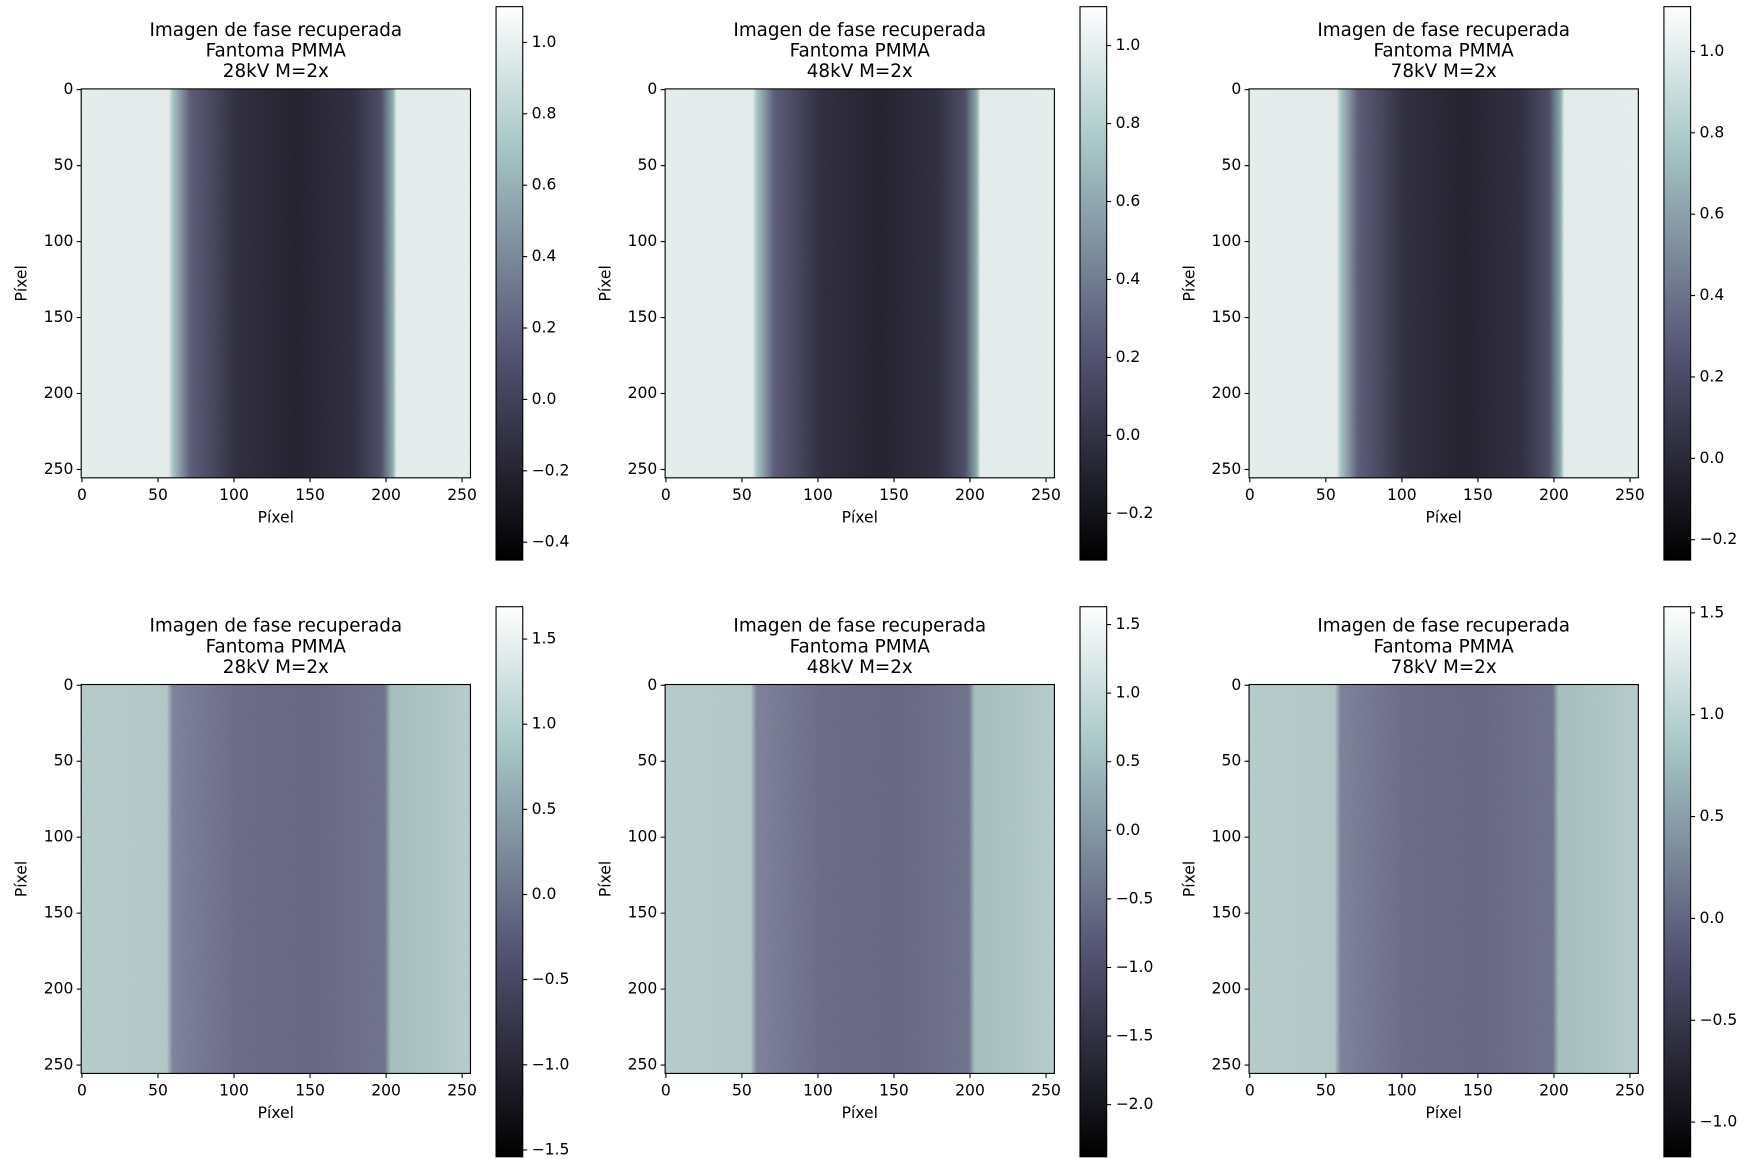 This screenshot has height=1159, width=1744. I want to click on colorbar-tick-label: −2.0, so click(1135, 1104).